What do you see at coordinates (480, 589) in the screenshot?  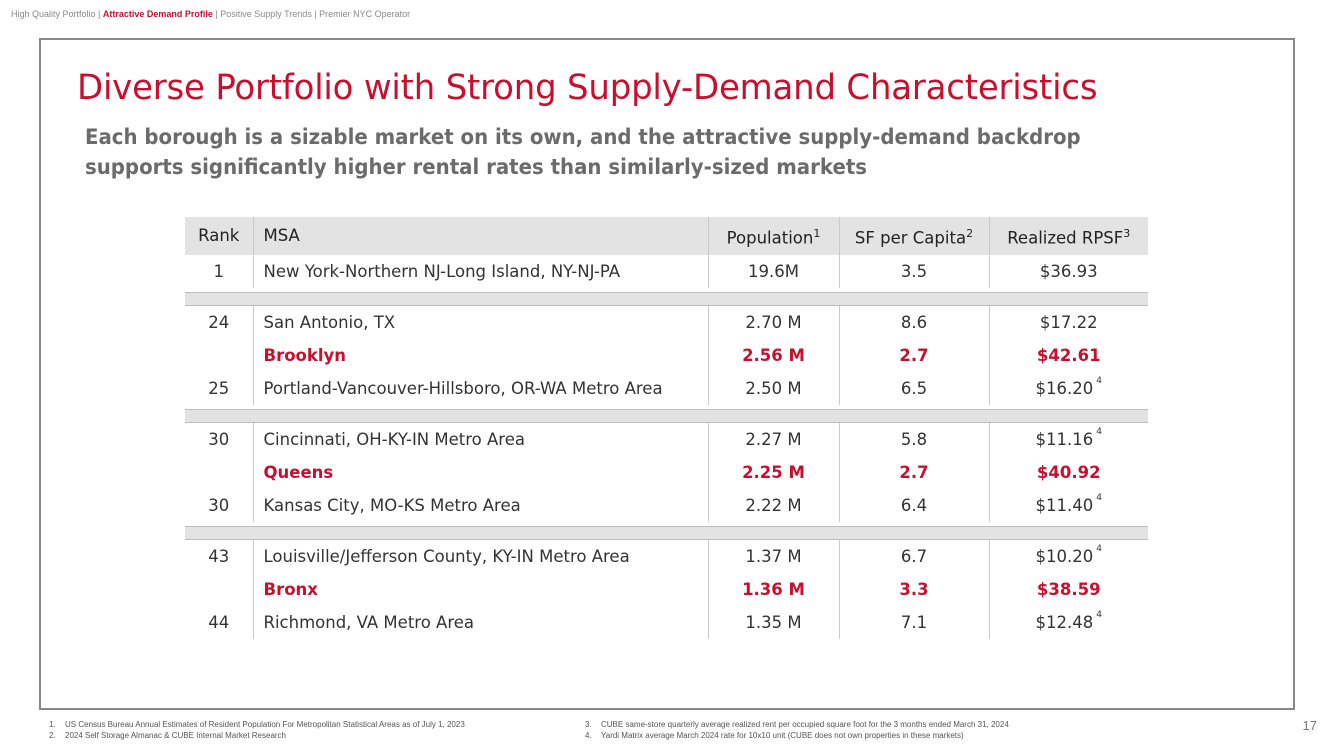 I see `cell-msa: Bronx` at bounding box center [480, 589].